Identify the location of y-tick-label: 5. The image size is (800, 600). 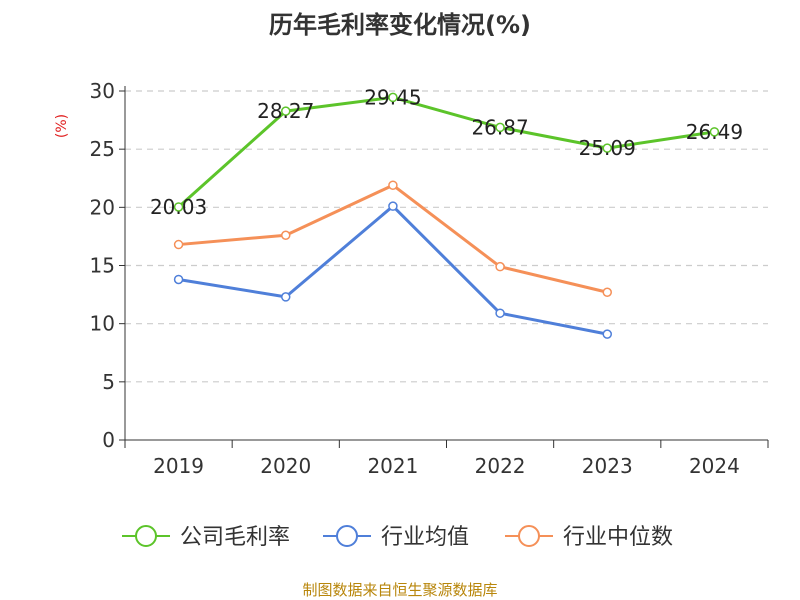
(108, 382).